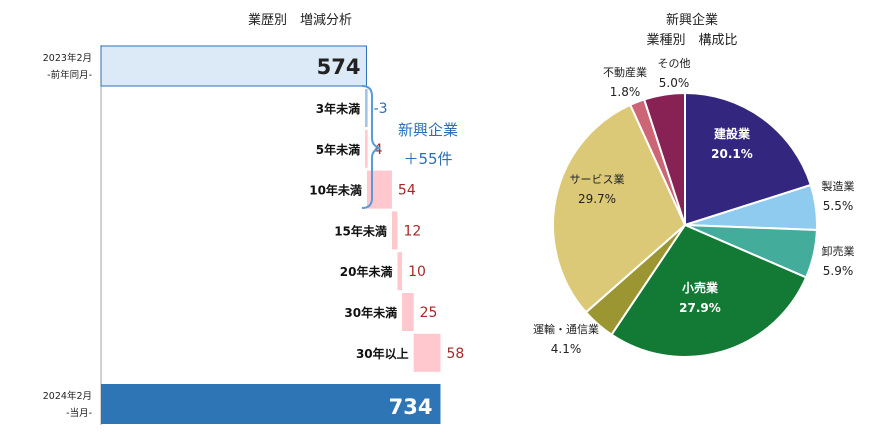 This screenshot has height=443, width=875. What do you see at coordinates (838, 271) in the screenshot?
I see `pie-slice-percent: 5.9%` at bounding box center [838, 271].